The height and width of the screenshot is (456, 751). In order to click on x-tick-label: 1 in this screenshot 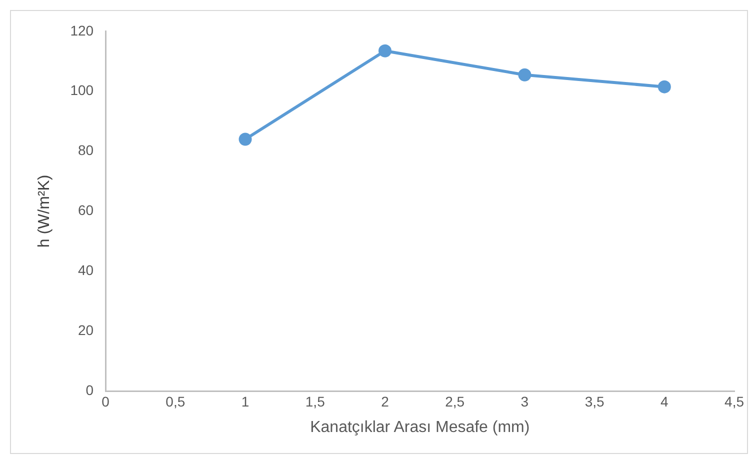, I will do `click(245, 401)`.